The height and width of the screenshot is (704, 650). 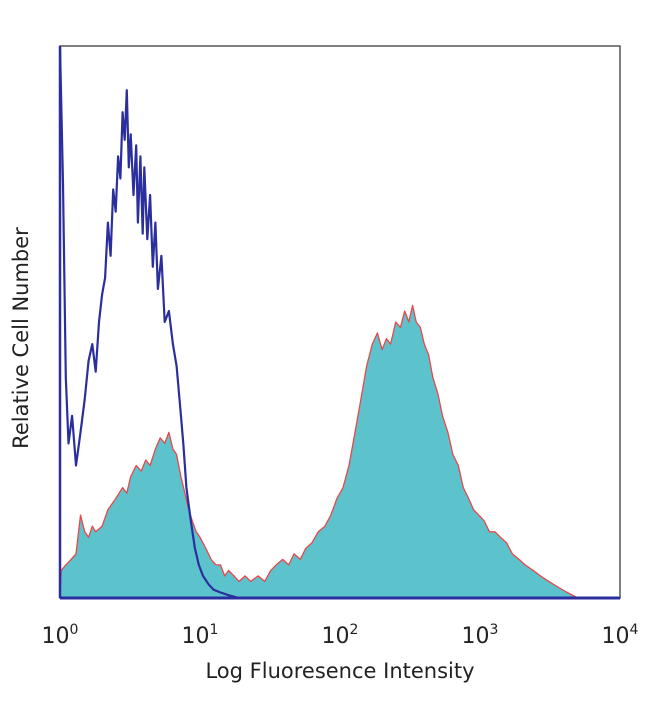 I want to click on x-tick-label: 100, so click(x=60, y=635).